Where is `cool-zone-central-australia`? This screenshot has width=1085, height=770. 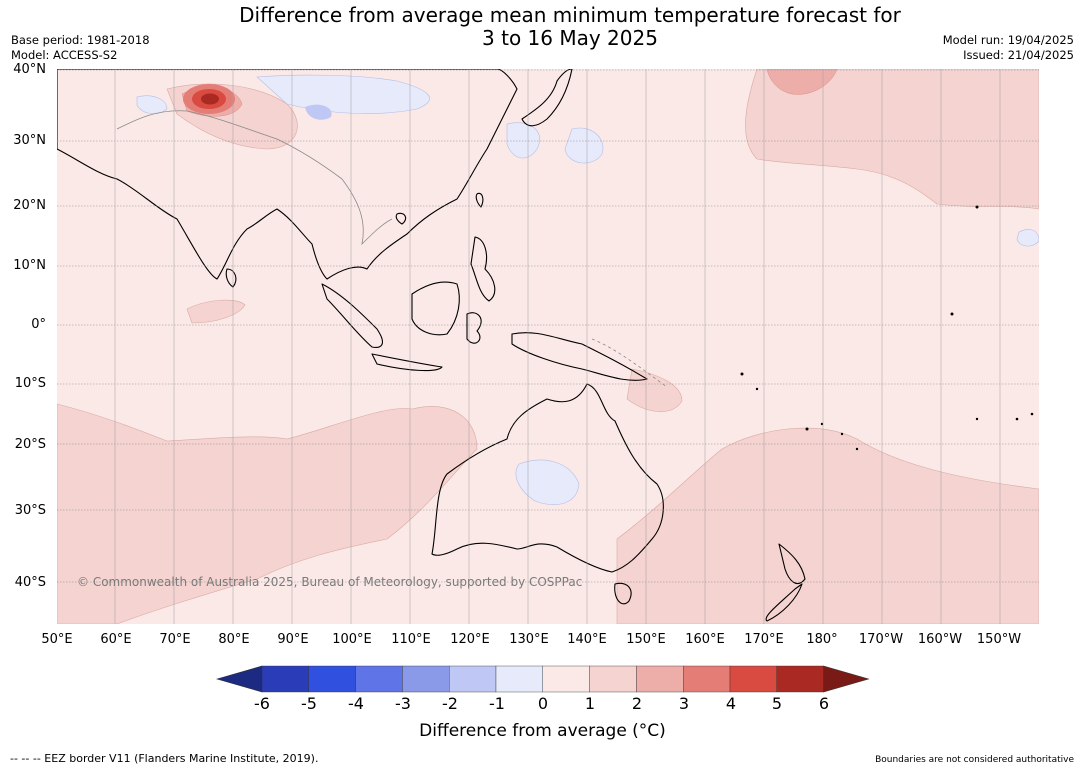
cool-zone-central-australia is located at coordinates (547, 482).